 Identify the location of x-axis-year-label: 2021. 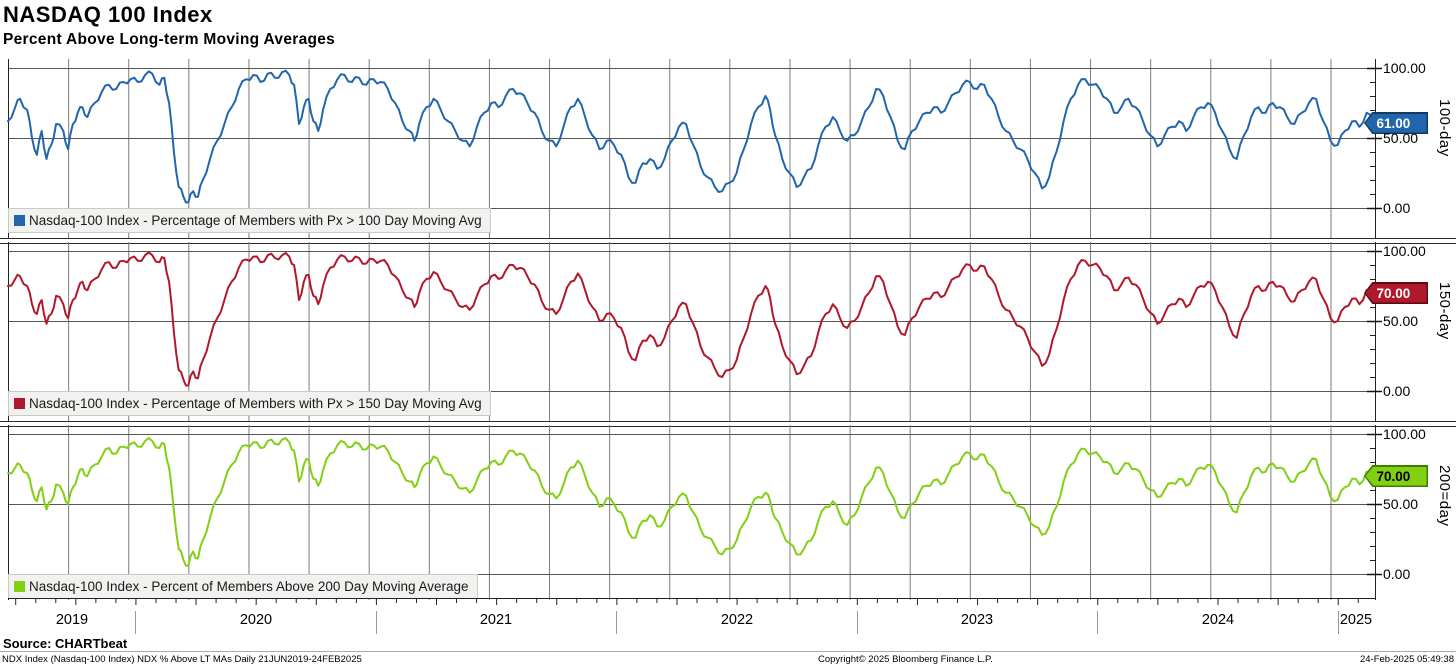
(496, 620).